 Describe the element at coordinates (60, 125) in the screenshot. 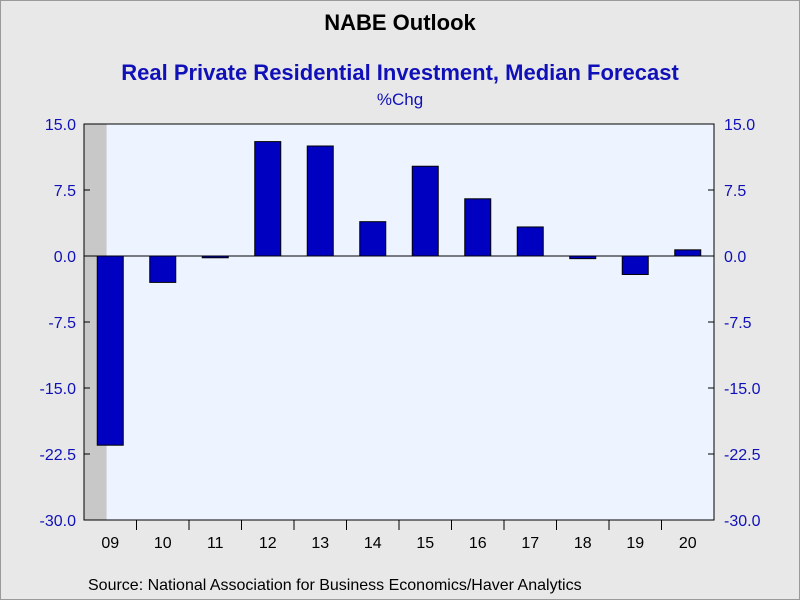

I see `y-tick-label-left: 15.0` at that location.